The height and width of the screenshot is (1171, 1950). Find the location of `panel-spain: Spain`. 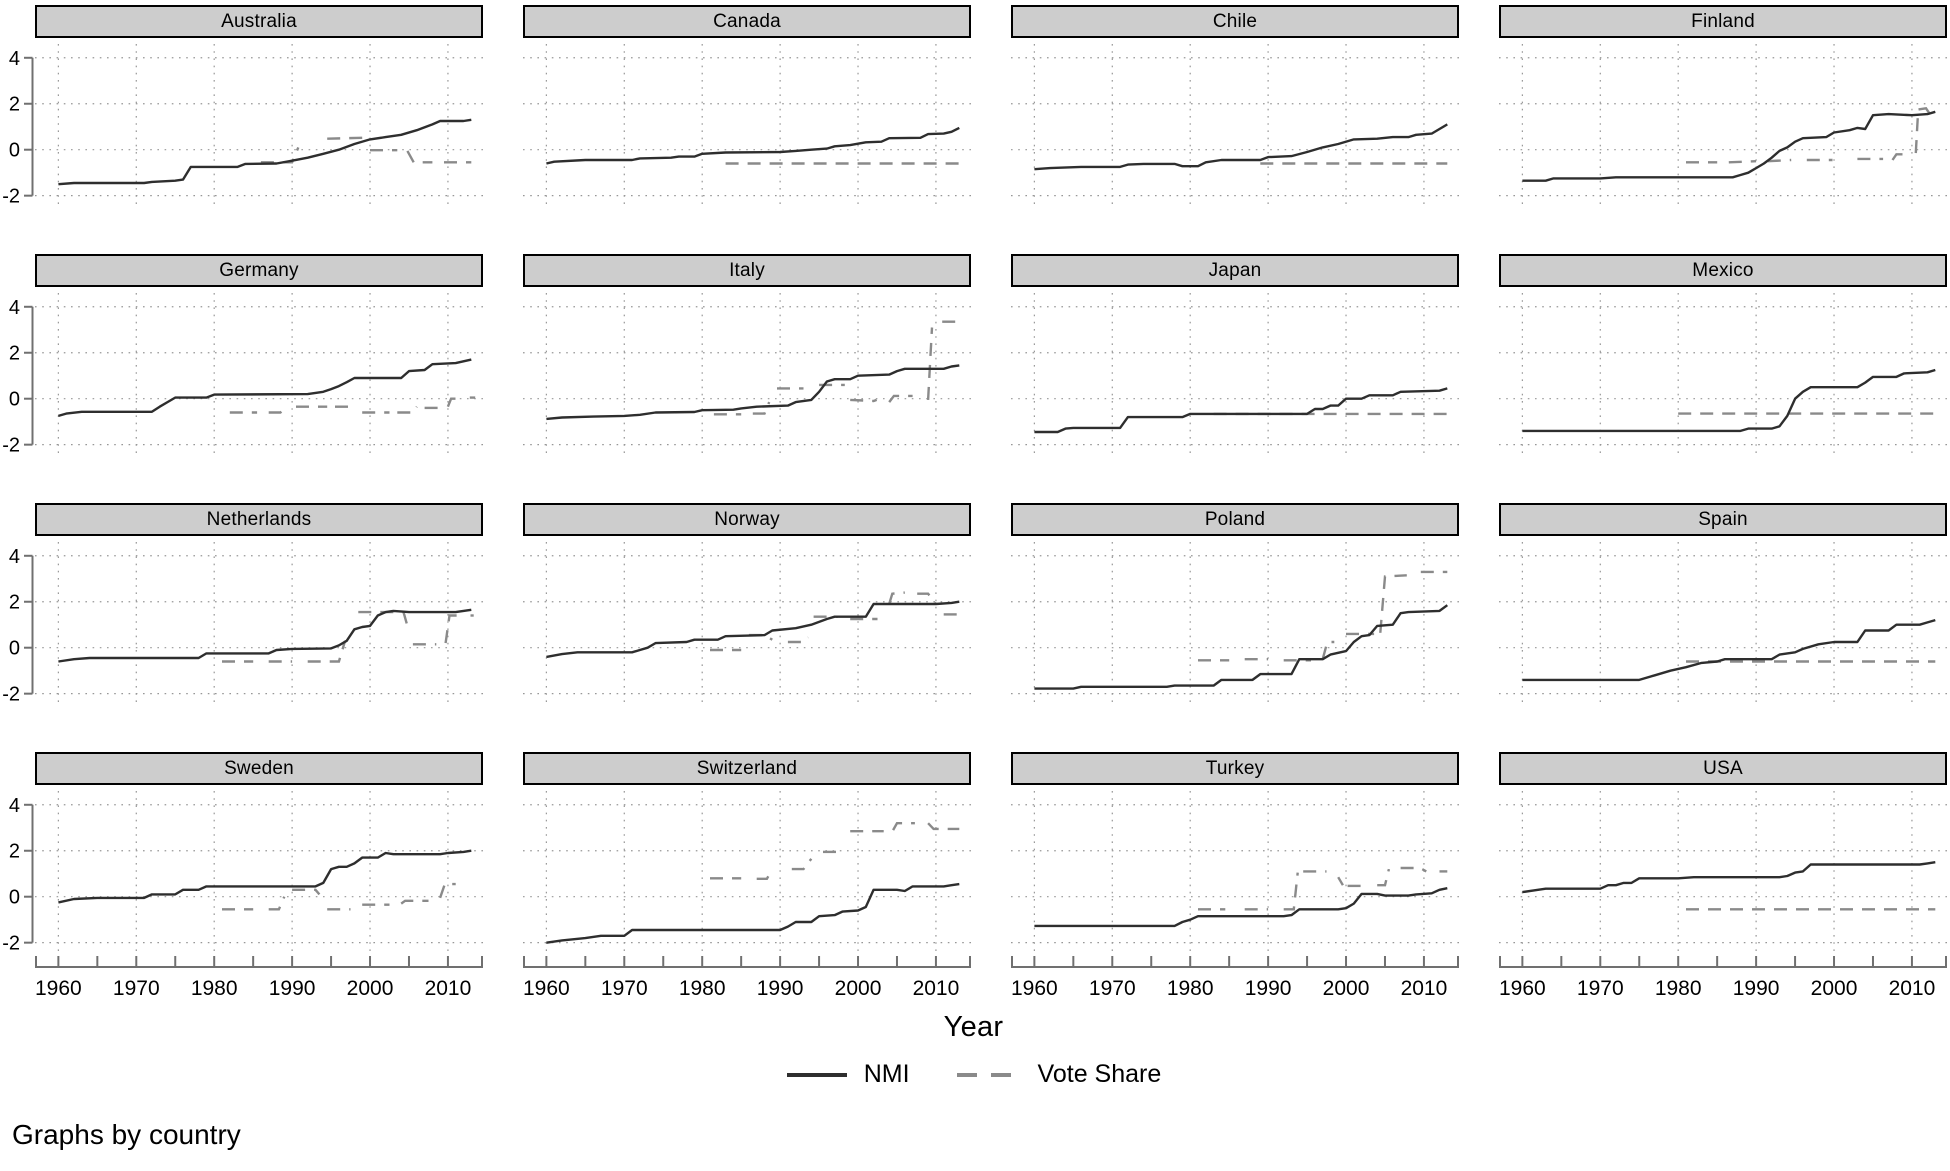

panel-spain: Spain is located at coordinates (1723, 603).